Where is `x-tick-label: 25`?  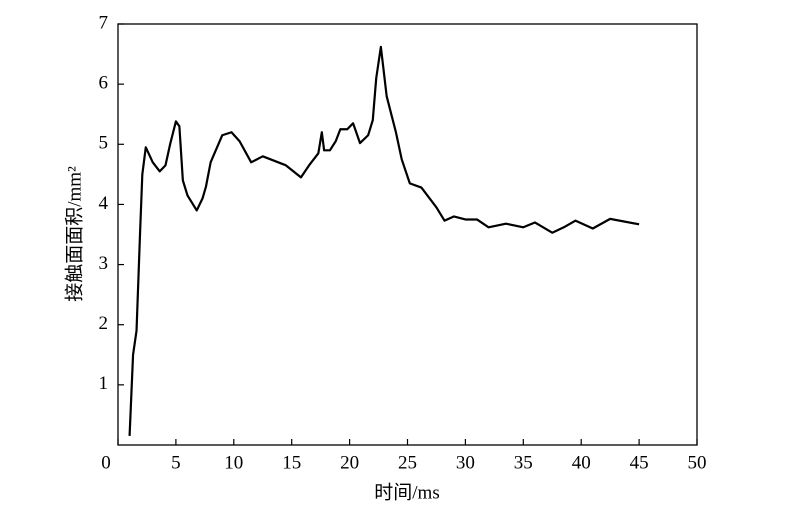
x-tick-label: 25 is located at coordinates (407, 462).